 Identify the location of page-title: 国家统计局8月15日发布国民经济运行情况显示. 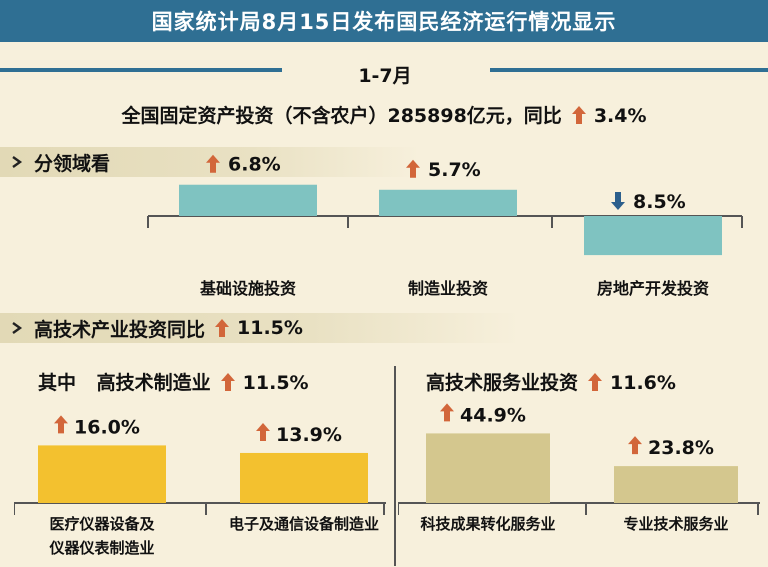
(384, 21).